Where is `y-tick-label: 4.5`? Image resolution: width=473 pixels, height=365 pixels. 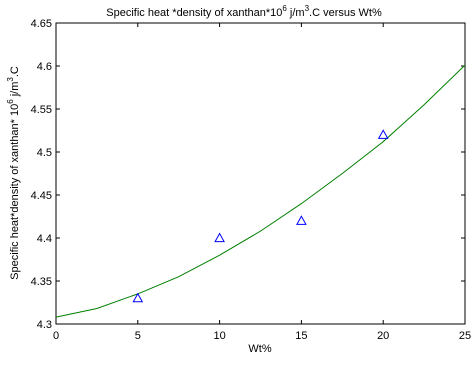 y-tick-label: 4.5 is located at coordinates (44, 153).